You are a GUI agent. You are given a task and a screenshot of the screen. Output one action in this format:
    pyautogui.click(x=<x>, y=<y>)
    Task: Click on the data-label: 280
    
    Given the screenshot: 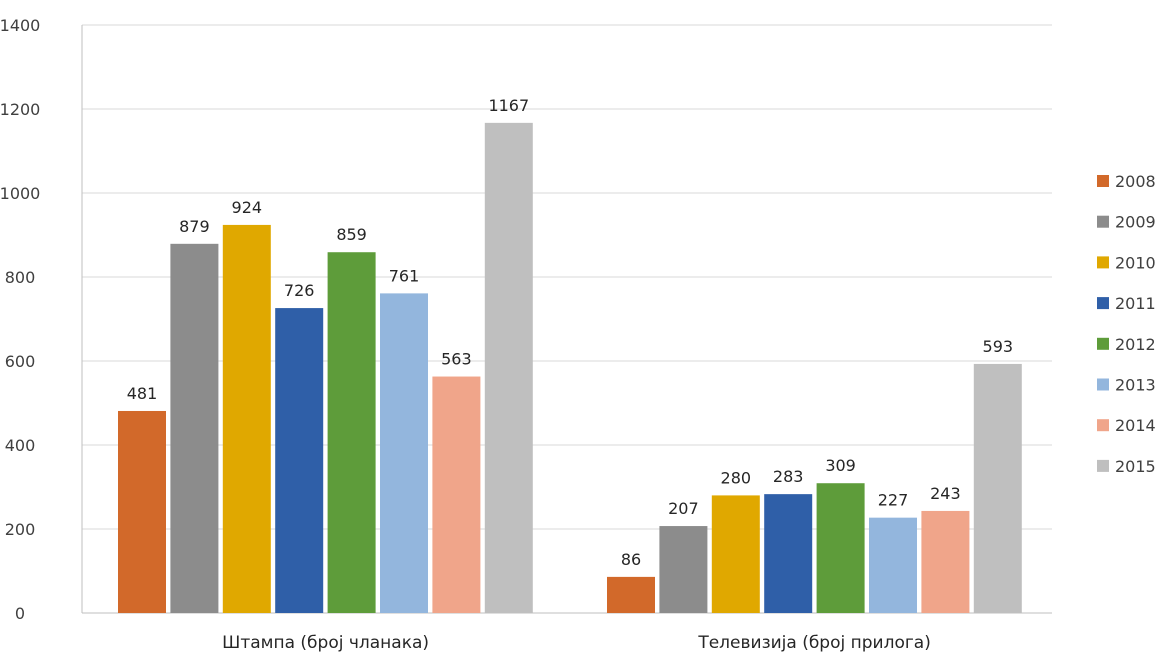 What is the action you would take?
    pyautogui.click(x=736, y=477)
    